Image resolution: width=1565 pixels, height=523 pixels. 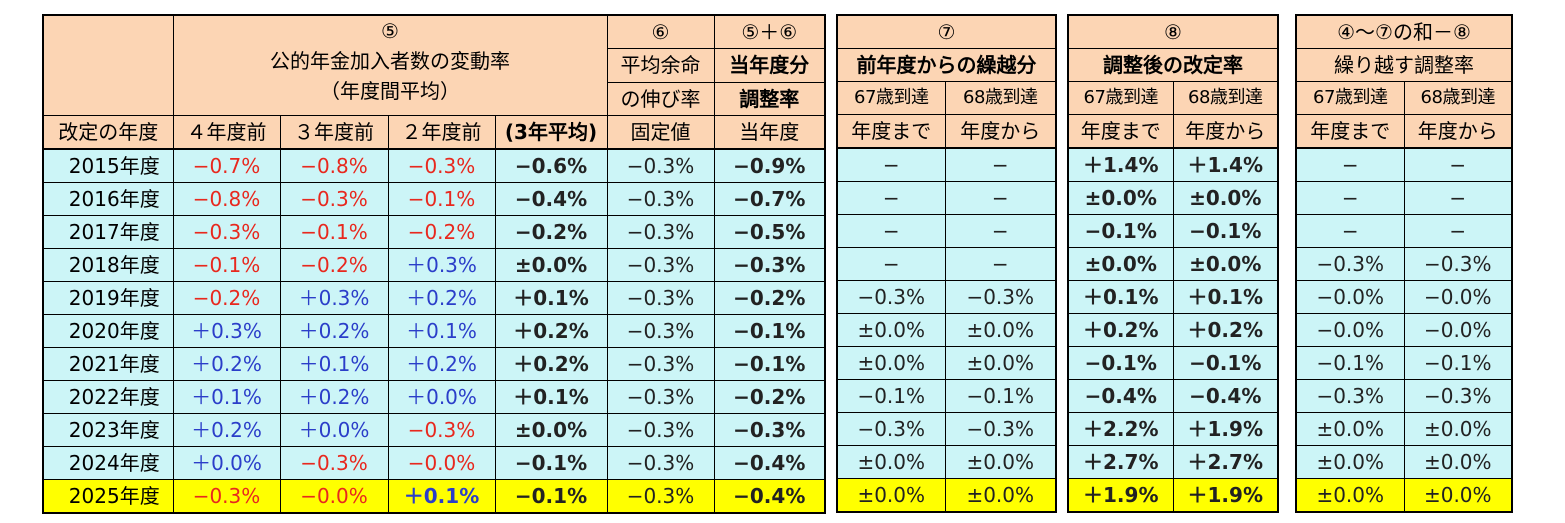 I want to click on table-row: 2021年度 ＋0.2% ＋0.1% ＋0.2% ＋0.2% −0.3% −0.1%, so click(x=434, y=364).